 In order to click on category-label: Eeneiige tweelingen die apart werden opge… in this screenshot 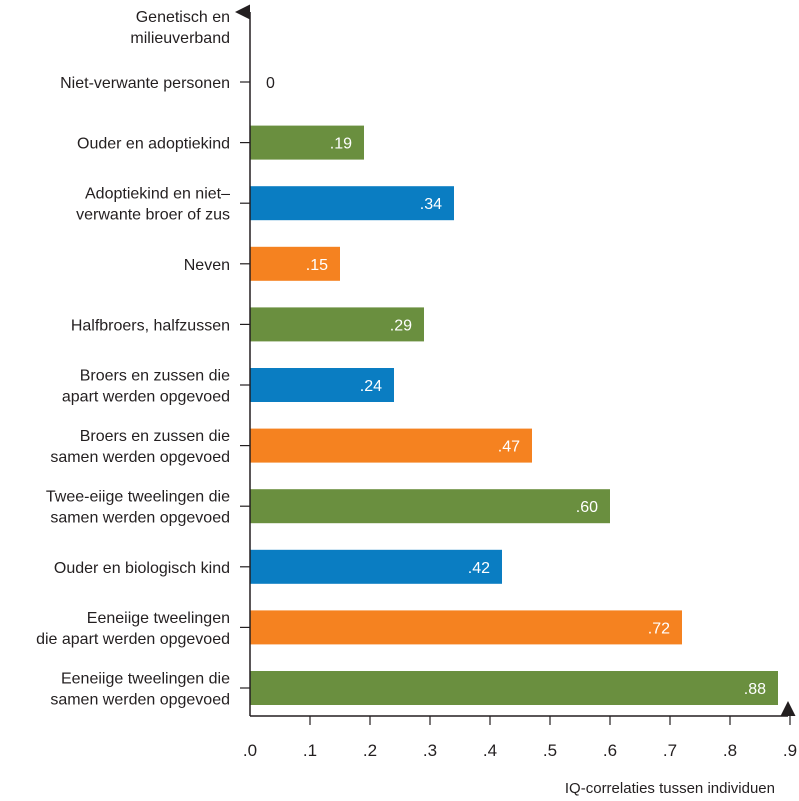, I will do `click(133, 629)`.